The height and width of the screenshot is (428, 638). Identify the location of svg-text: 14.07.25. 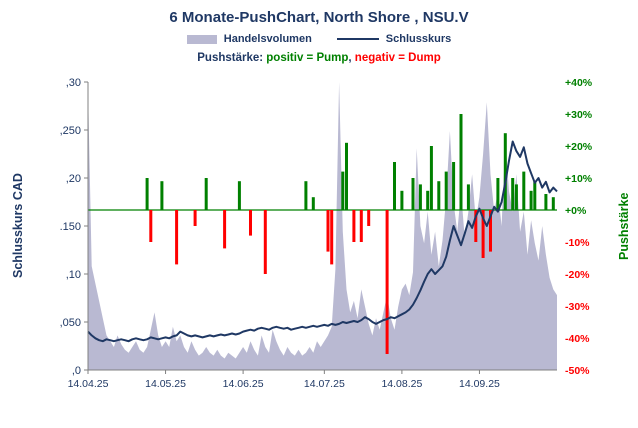
(324, 384).